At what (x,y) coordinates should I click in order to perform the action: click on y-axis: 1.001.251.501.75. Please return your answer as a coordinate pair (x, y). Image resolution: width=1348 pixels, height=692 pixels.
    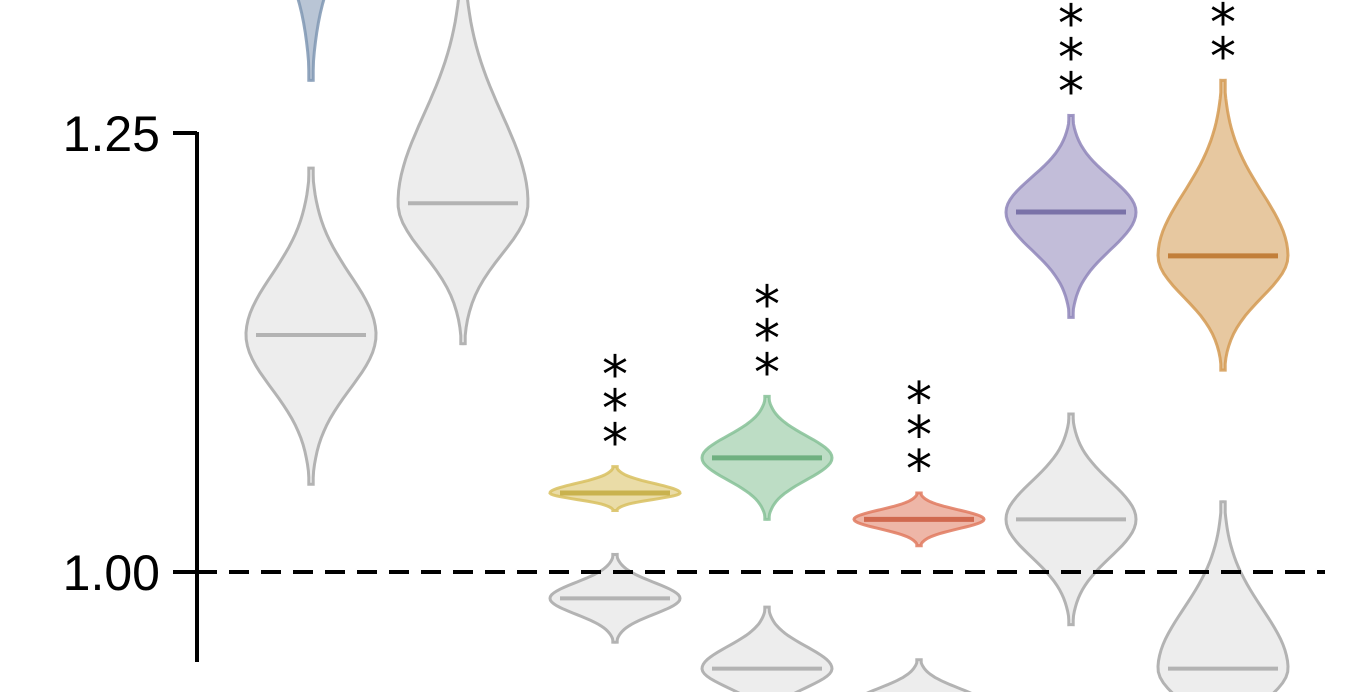
    Looking at the image, I should click on (131, 384).